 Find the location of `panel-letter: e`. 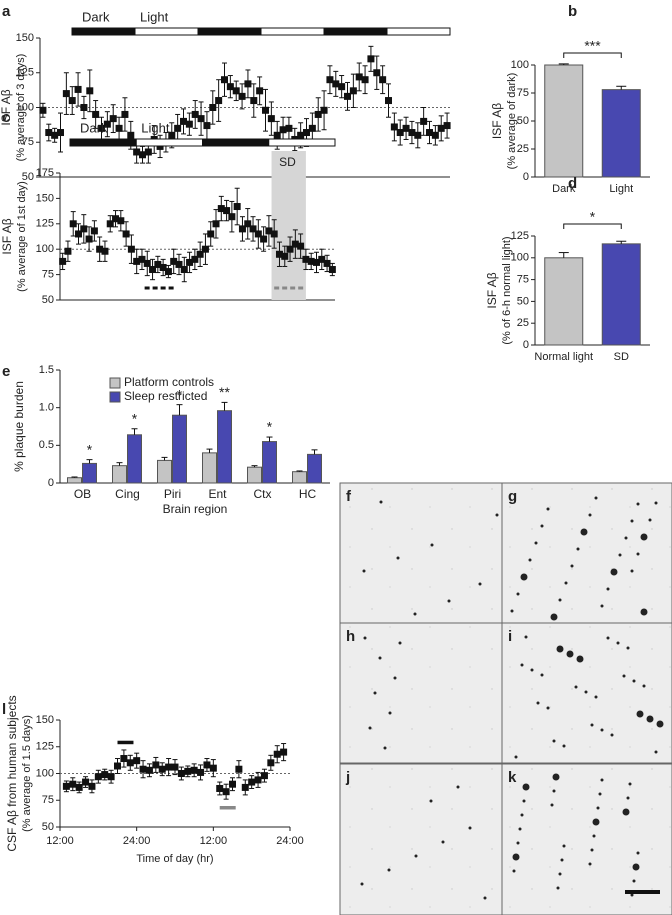

panel-letter: e is located at coordinates (6, 371).